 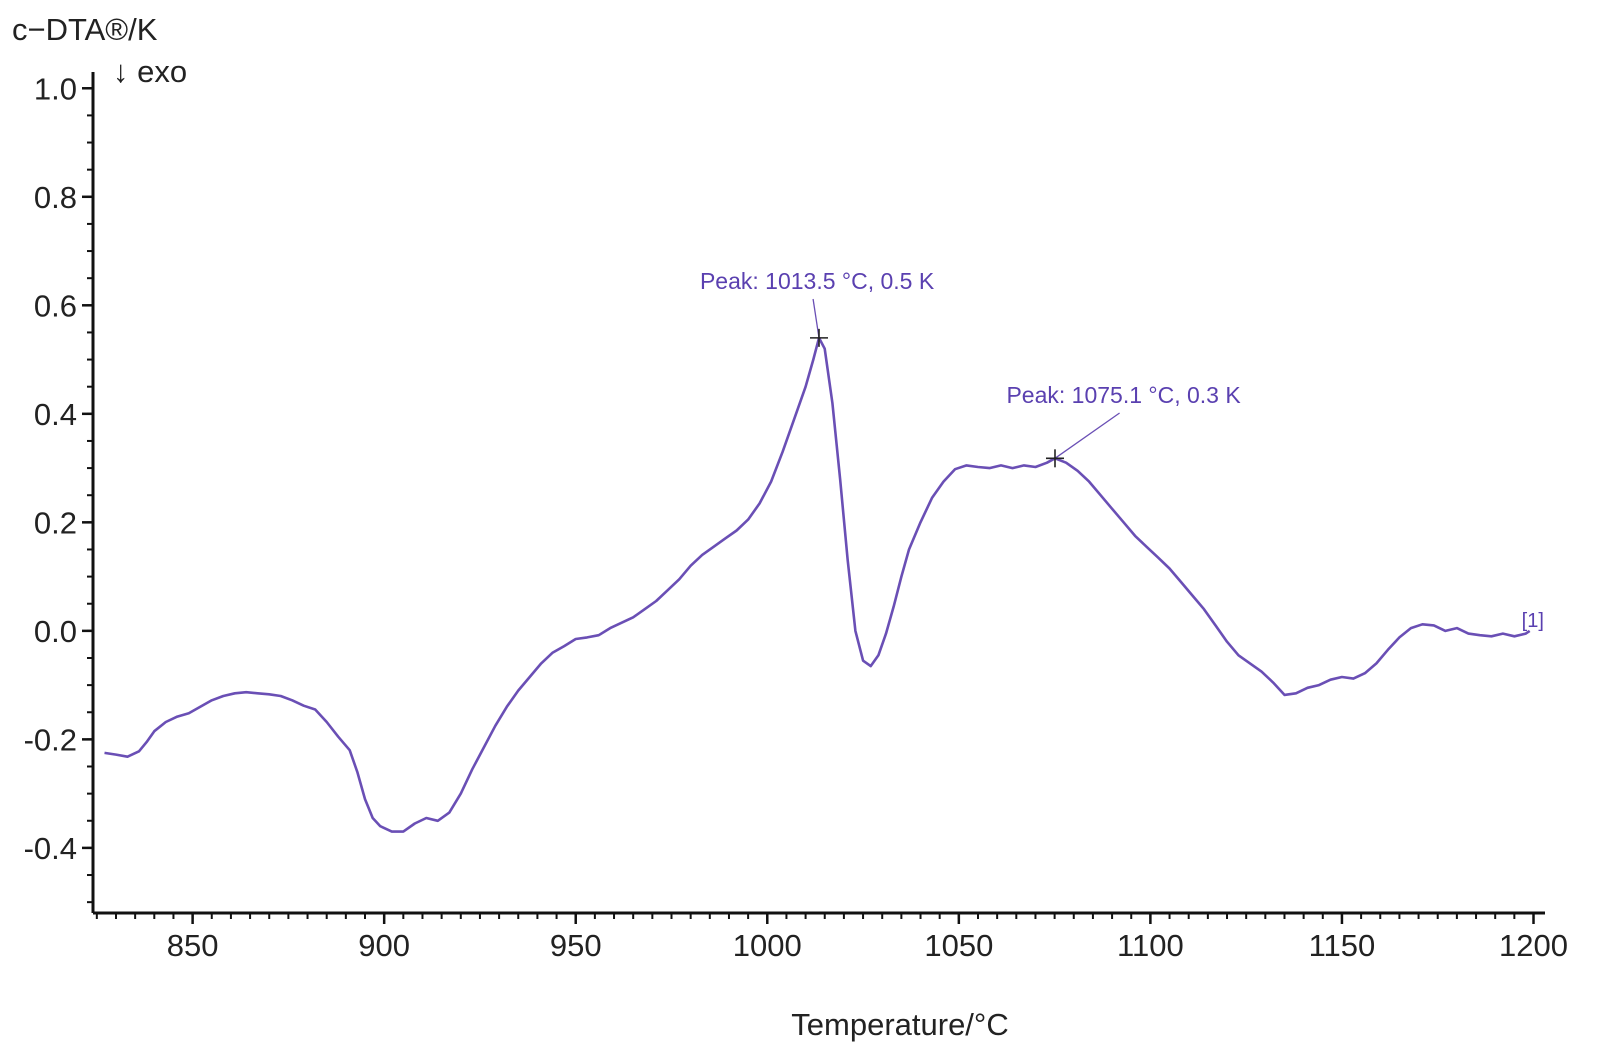 What do you see at coordinates (576, 945) in the screenshot?
I see `x-tick-label: 950` at bounding box center [576, 945].